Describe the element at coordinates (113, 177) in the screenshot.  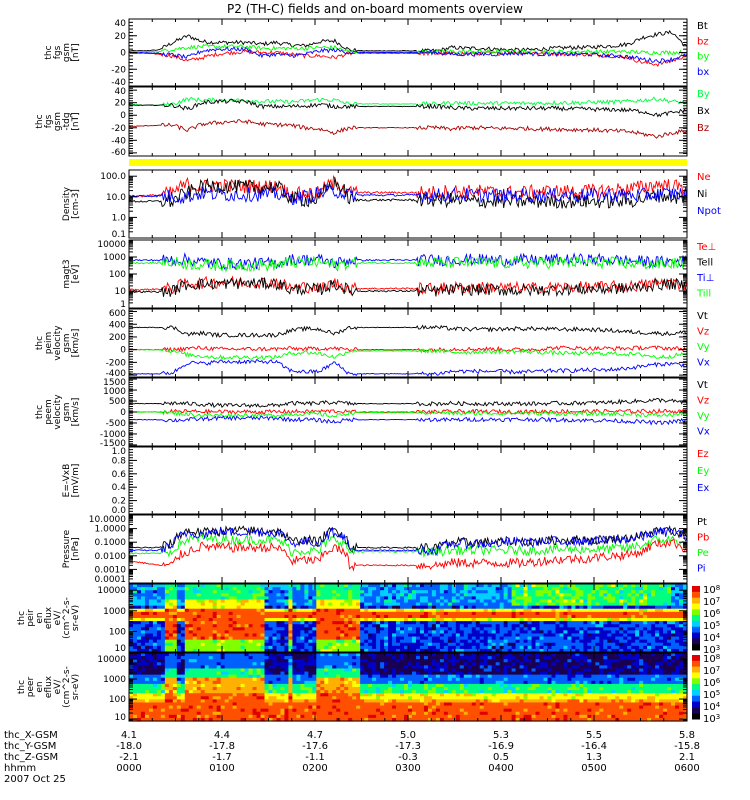
I see `y-tick-label: 100.0` at that location.